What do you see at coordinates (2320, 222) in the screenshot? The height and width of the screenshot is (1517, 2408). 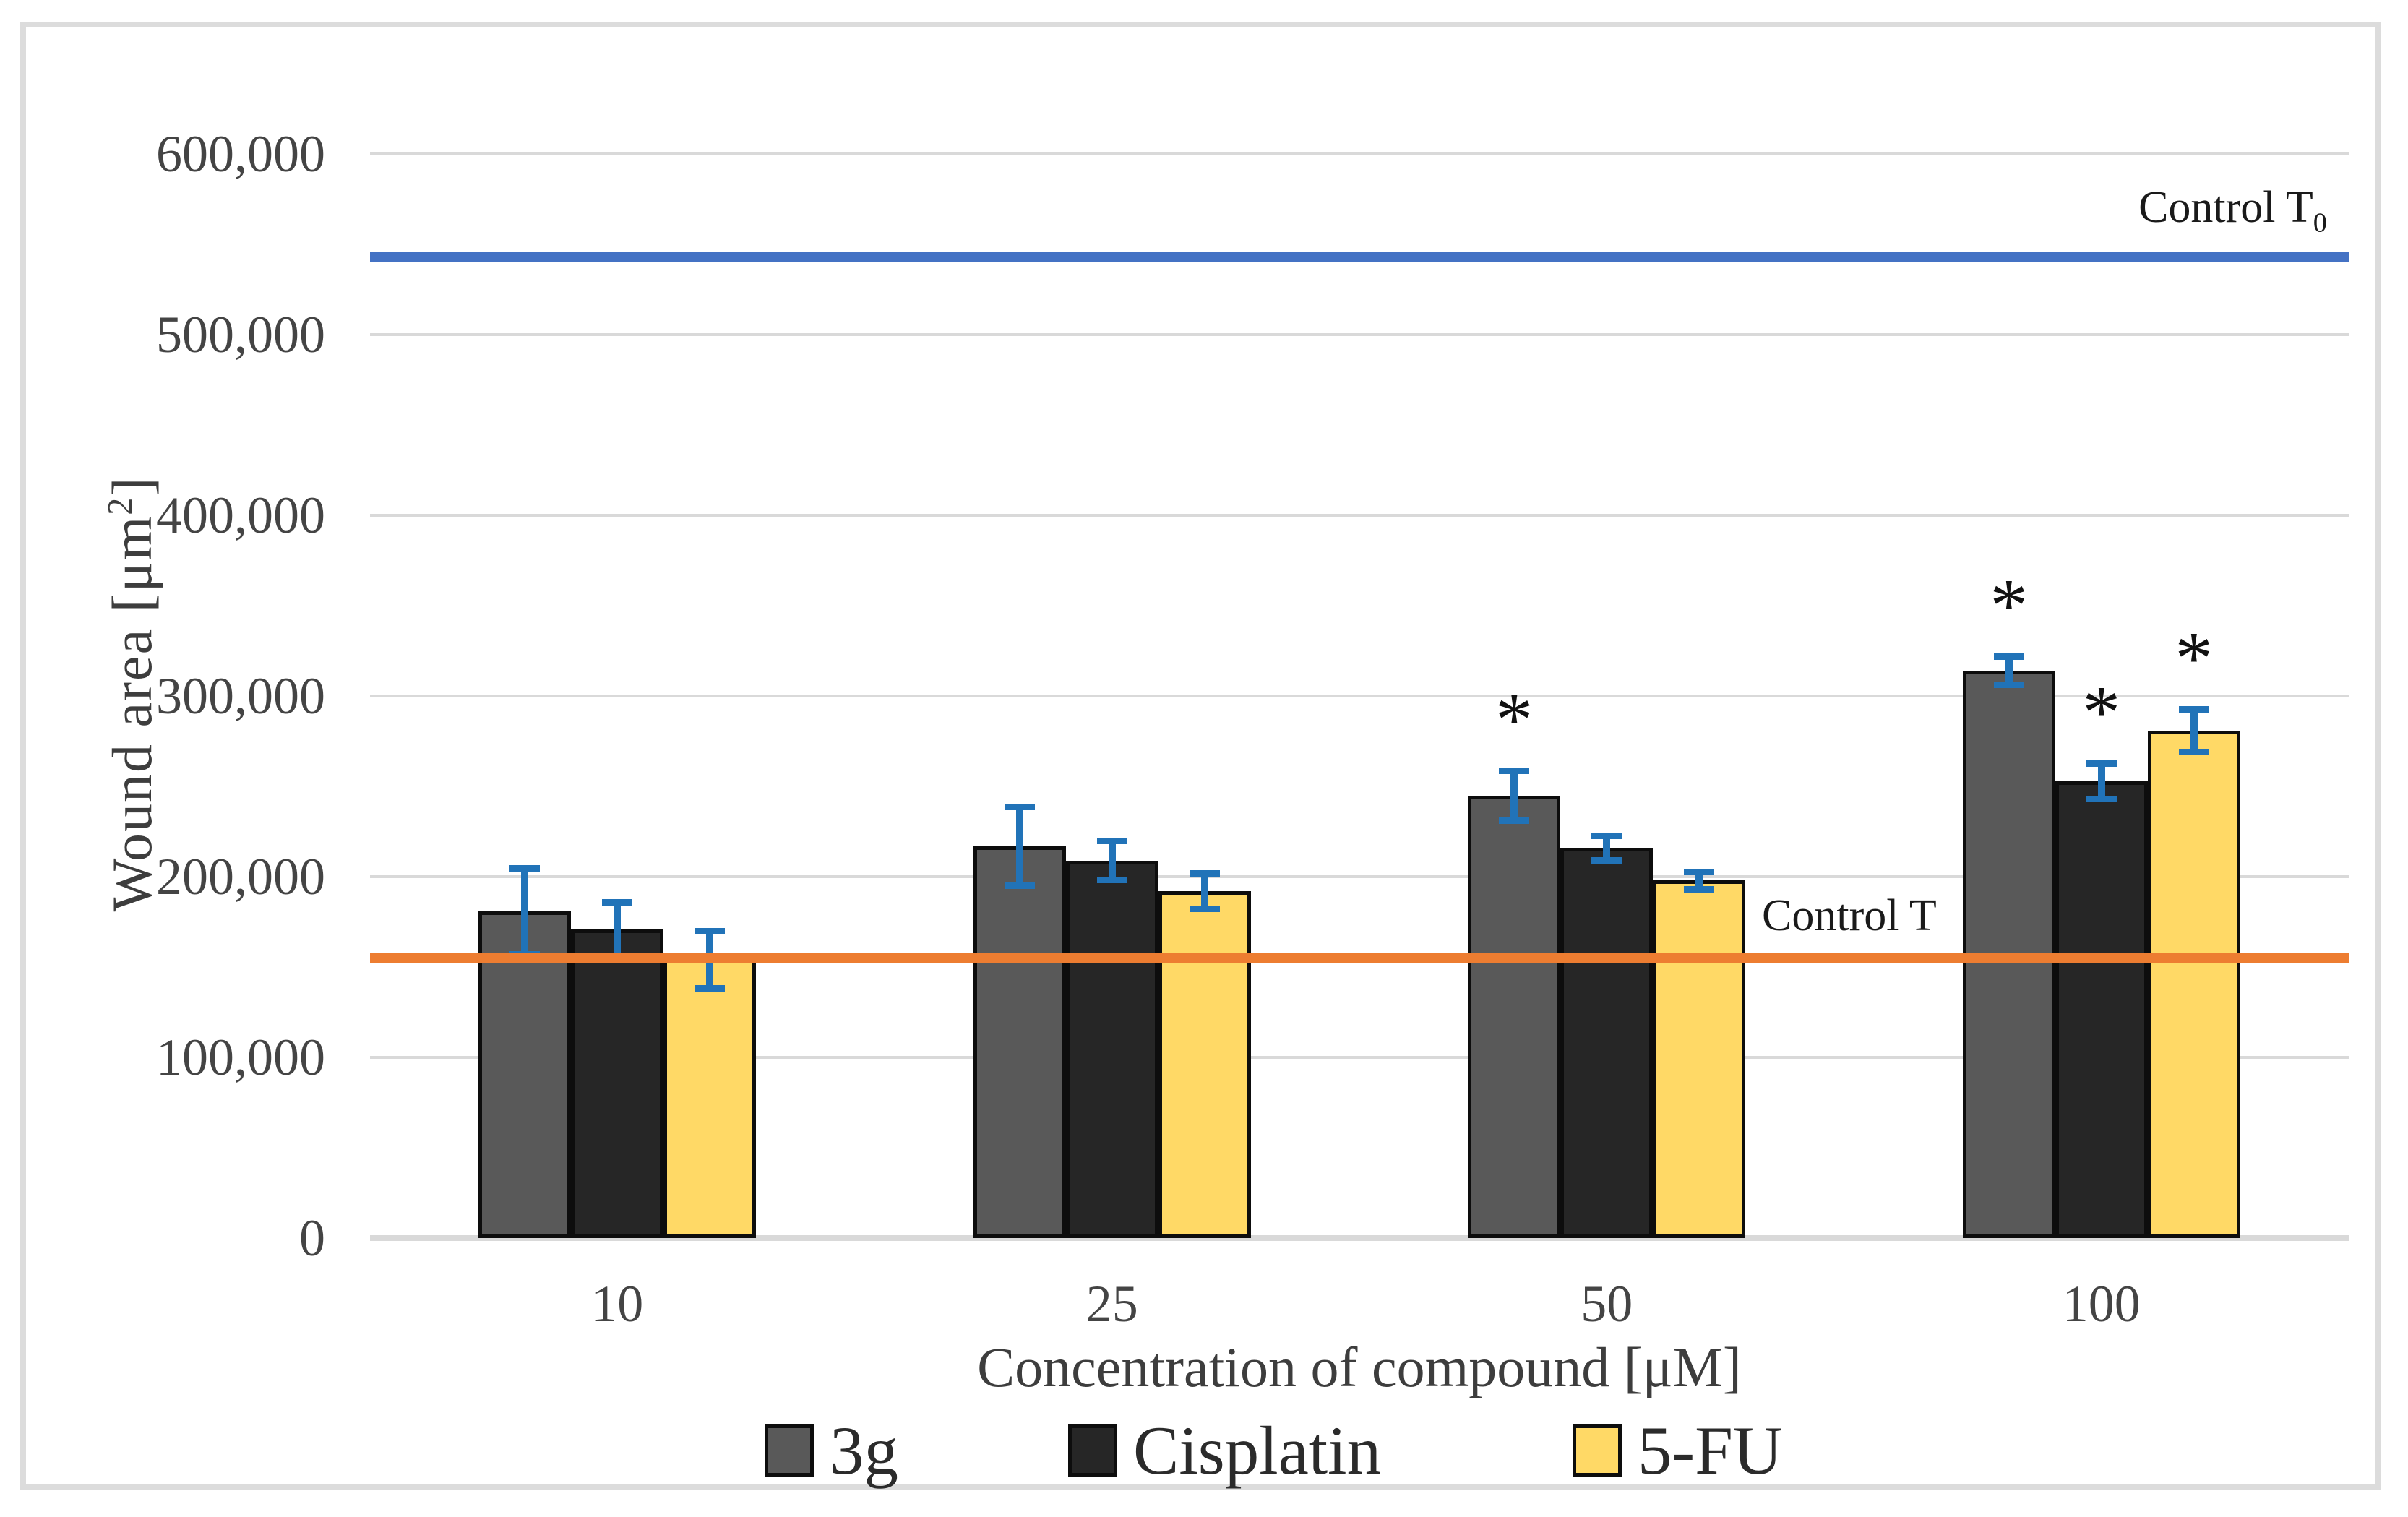 I see `control-t0-label-subscript: 0` at bounding box center [2320, 222].